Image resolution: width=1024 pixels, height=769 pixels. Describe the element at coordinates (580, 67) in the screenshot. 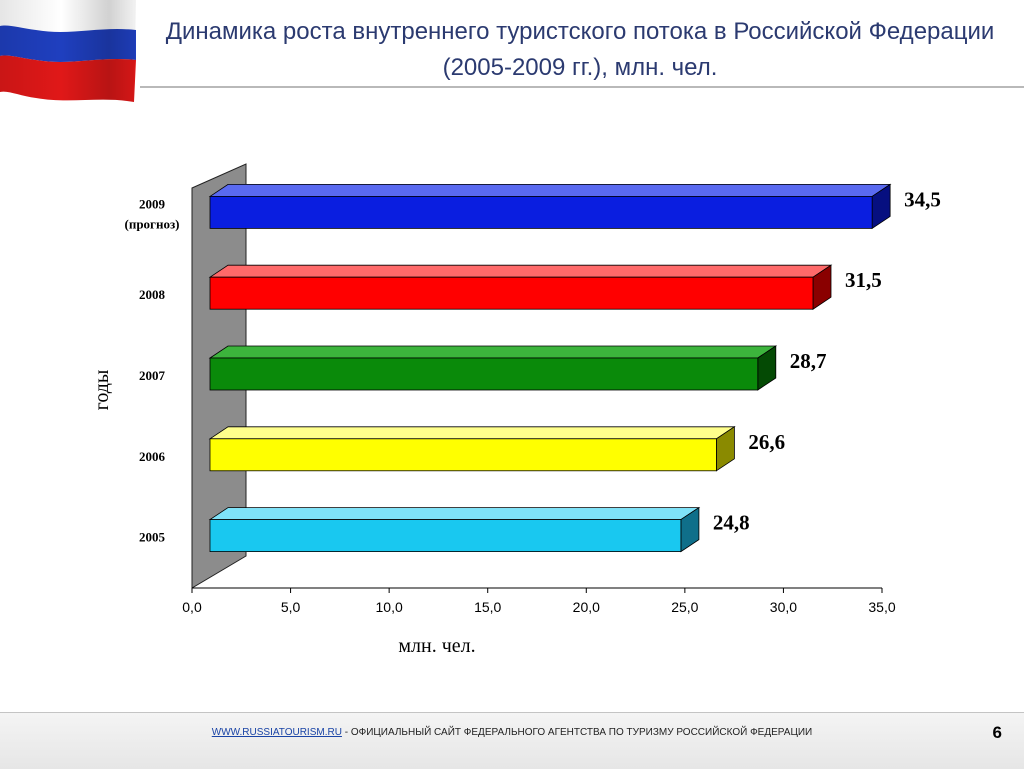

I see `title-line-2: (2005-2009 гг.), млн. чел.` at that location.